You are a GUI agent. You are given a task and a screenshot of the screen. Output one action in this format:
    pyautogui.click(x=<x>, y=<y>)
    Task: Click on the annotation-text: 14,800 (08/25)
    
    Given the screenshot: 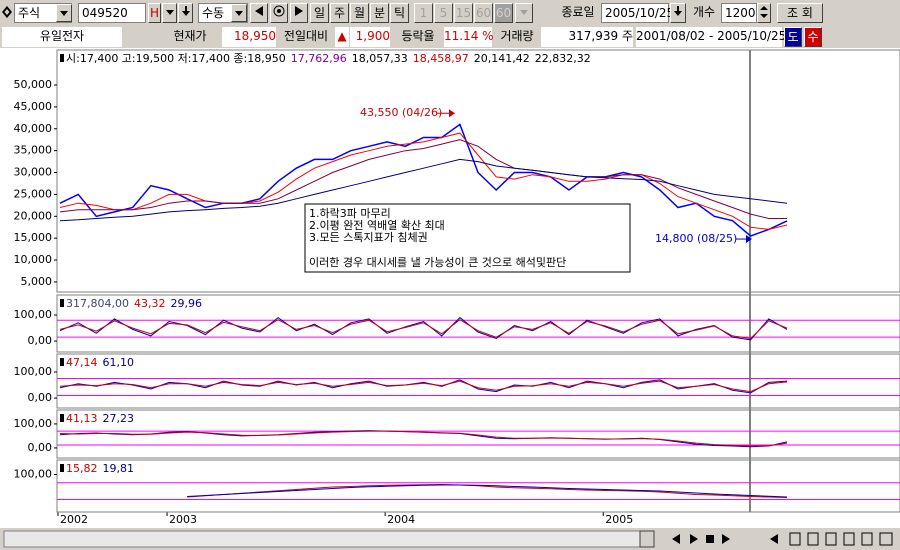 What is the action you would take?
    pyautogui.click(x=696, y=238)
    